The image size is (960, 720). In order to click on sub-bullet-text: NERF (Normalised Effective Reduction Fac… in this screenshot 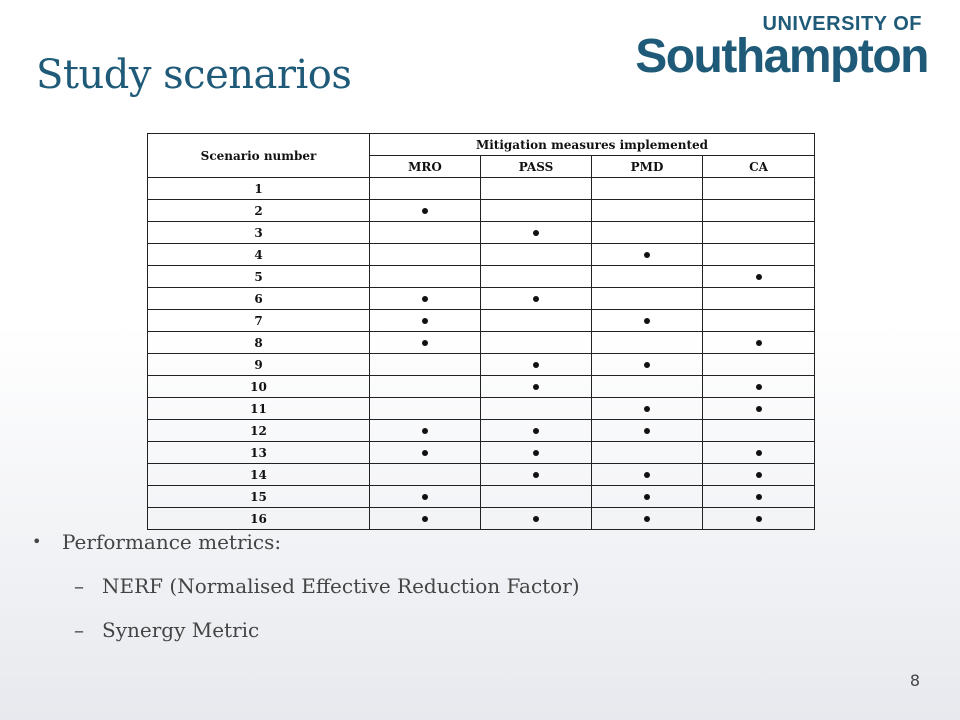, I will do `click(341, 586)`.